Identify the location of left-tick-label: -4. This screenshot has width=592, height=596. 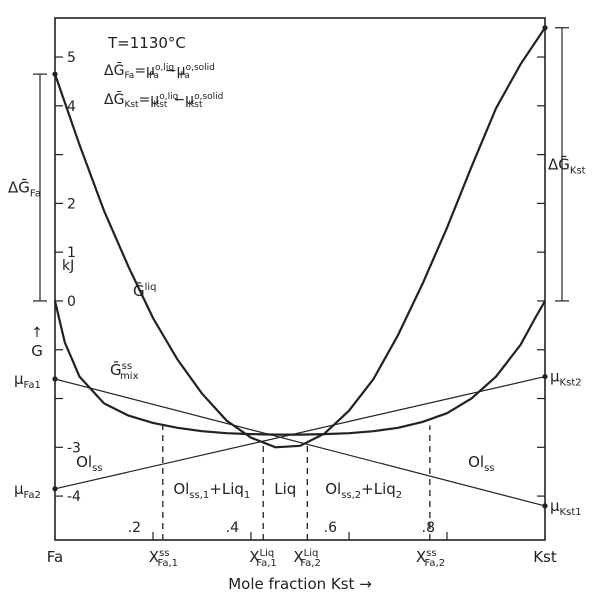
(74, 497).